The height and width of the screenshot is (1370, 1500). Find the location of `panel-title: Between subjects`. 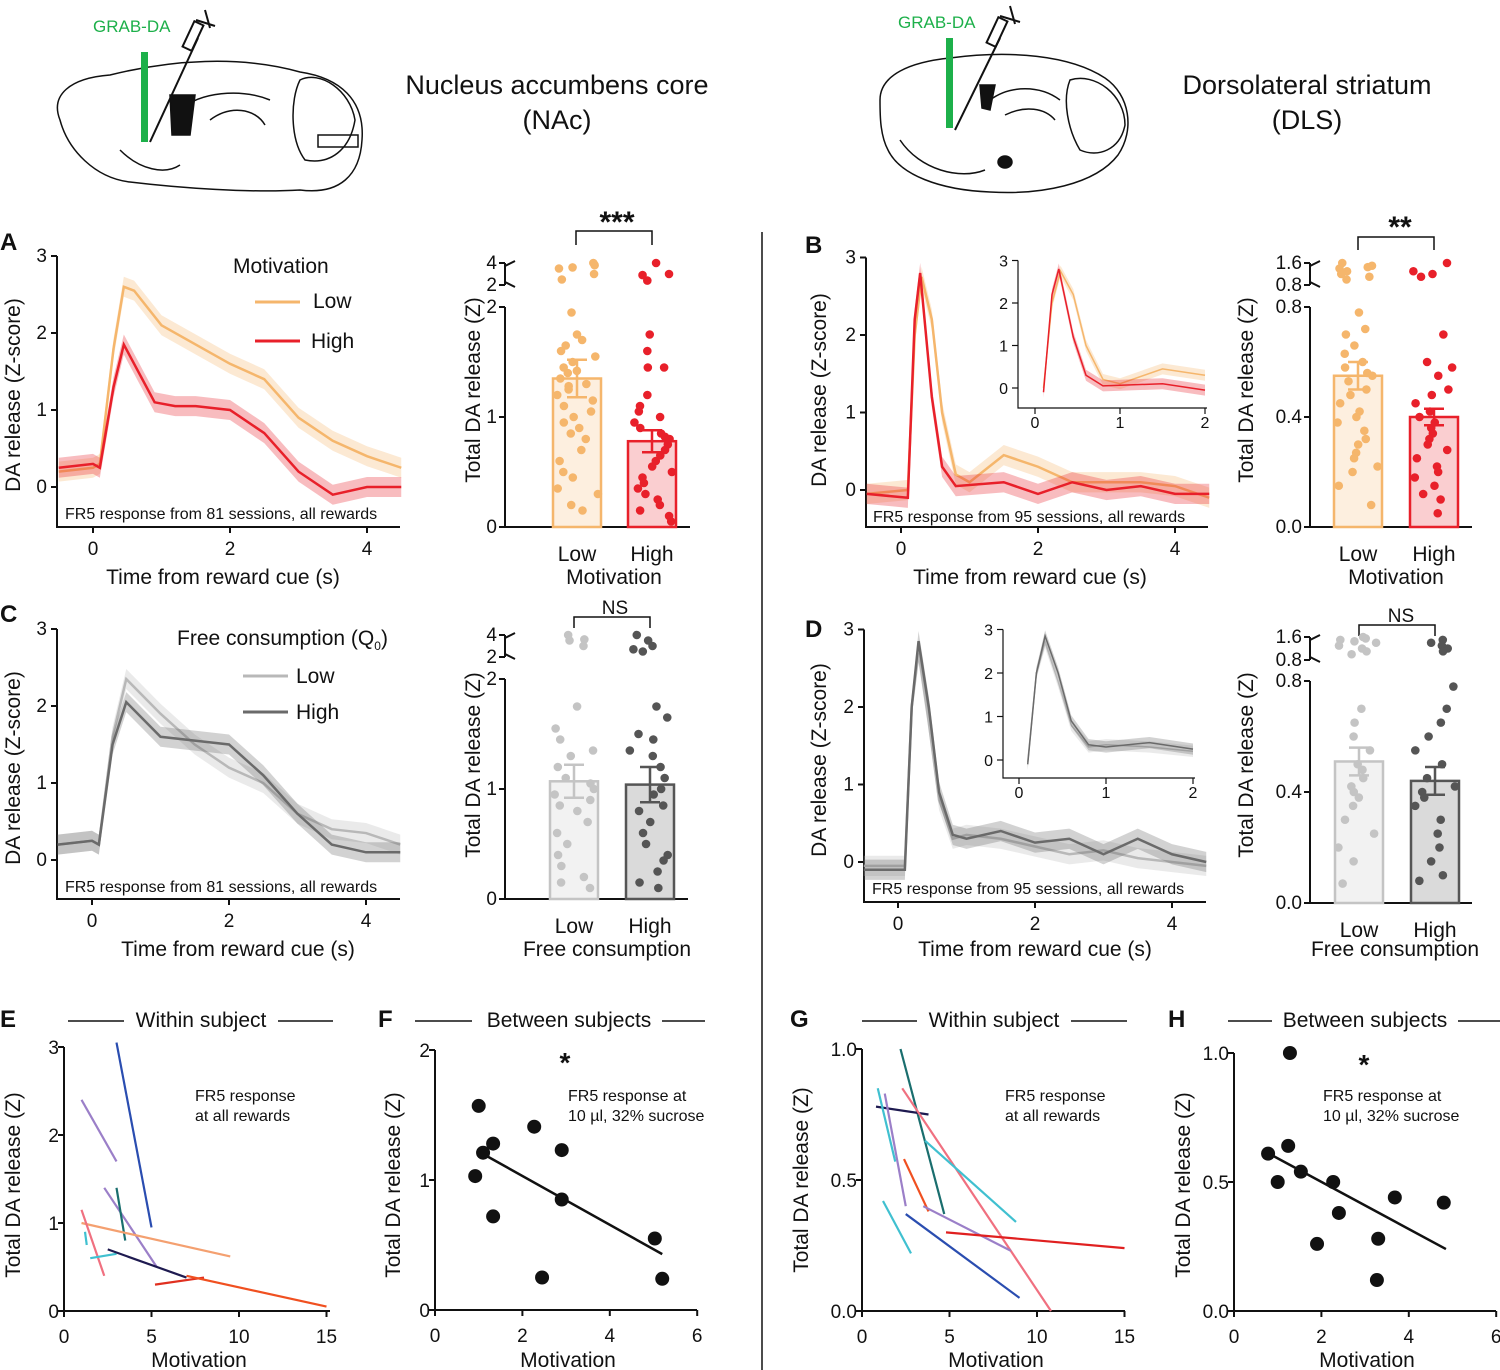

panel-title: Between subjects is located at coordinates (1365, 1020).